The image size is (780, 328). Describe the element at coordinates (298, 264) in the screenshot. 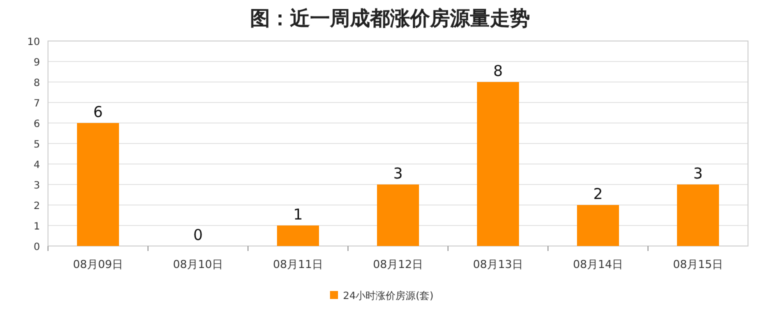

I see `x-tick-label: 08月11日` at that location.